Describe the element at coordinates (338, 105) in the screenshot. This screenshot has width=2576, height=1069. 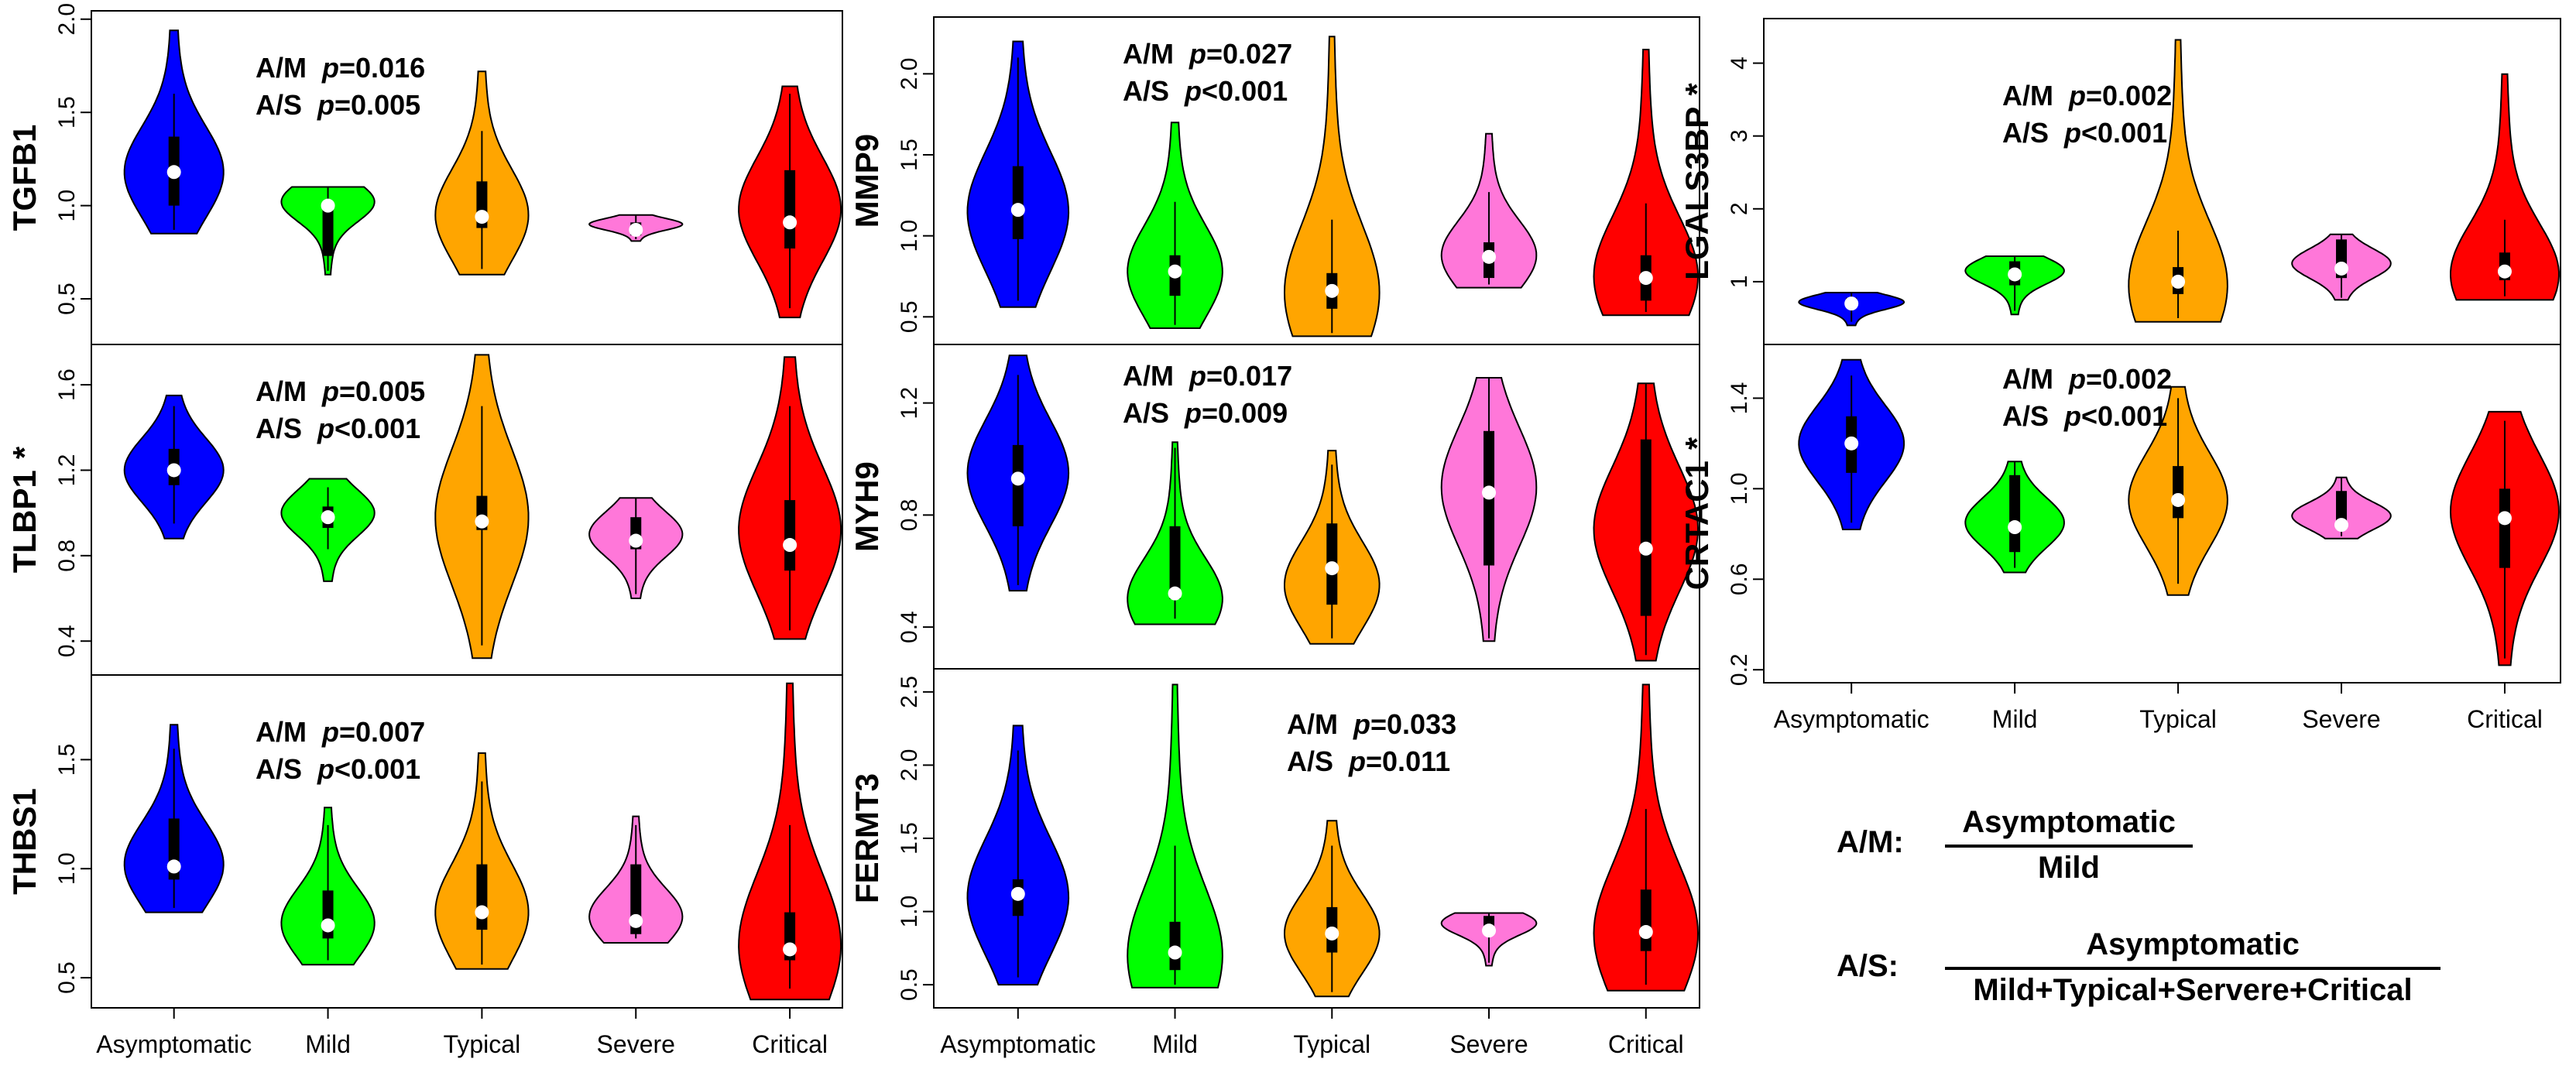
I see `p-value-annotation: A/S p=0.005` at that location.